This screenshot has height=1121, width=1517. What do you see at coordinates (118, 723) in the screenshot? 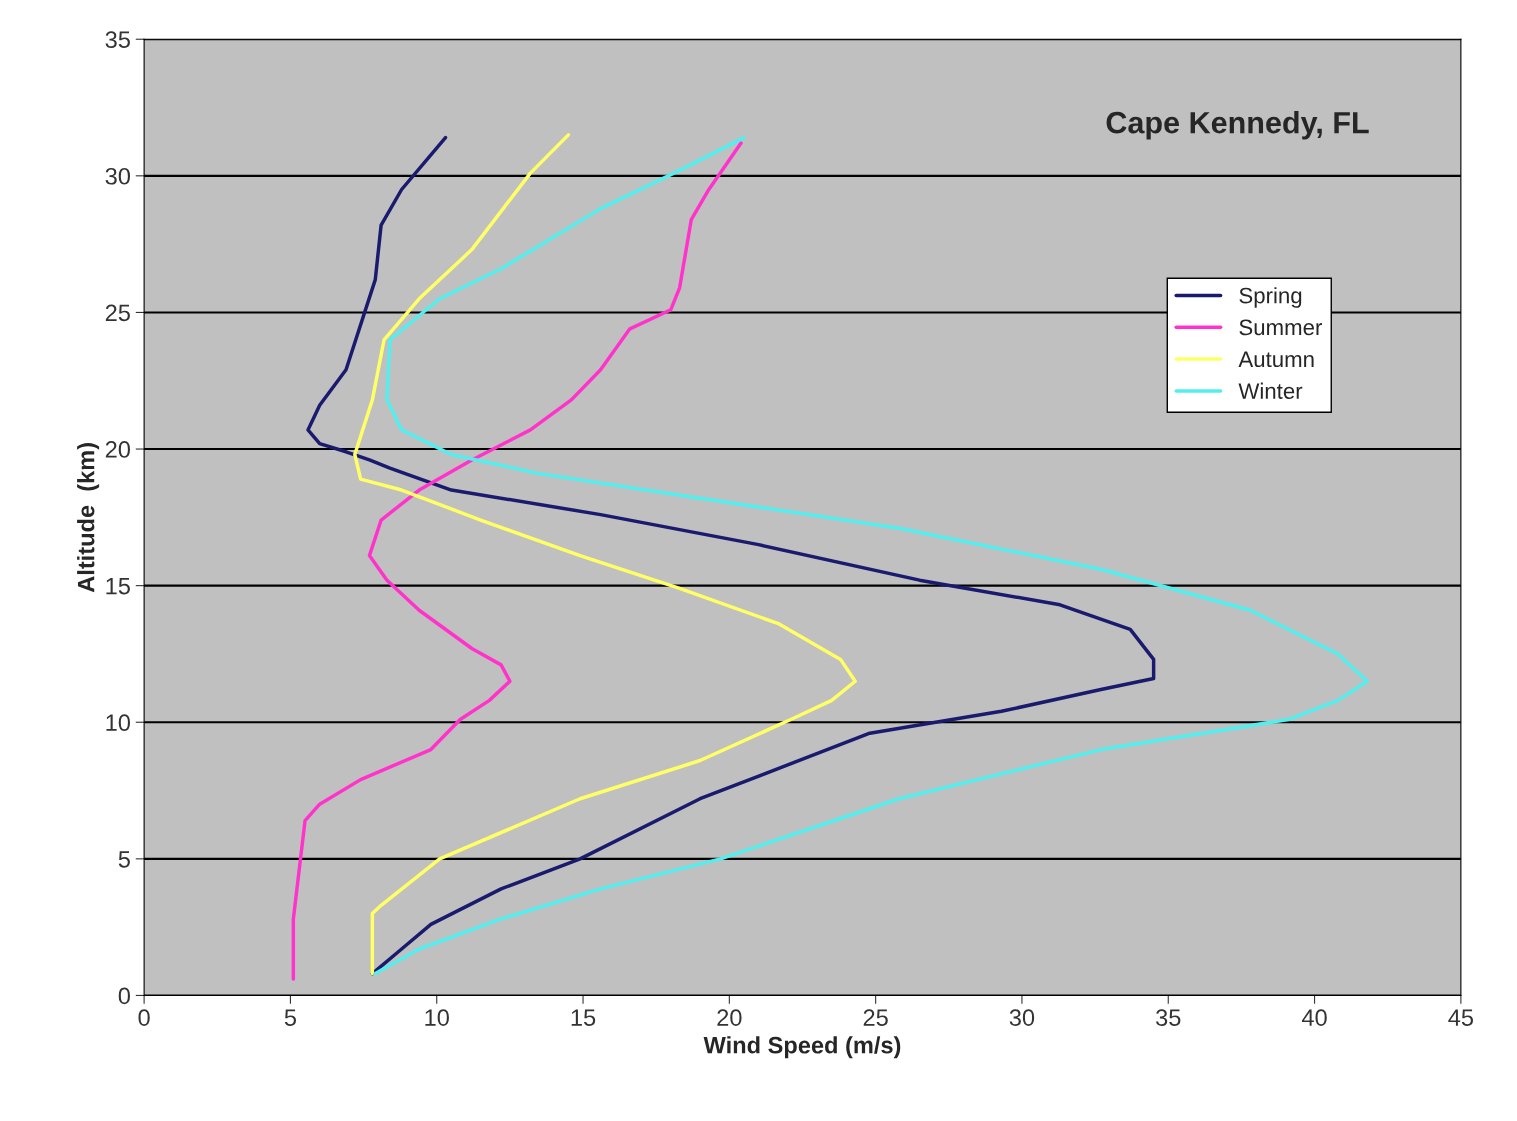
I see `y-tick-label: 10` at bounding box center [118, 723].